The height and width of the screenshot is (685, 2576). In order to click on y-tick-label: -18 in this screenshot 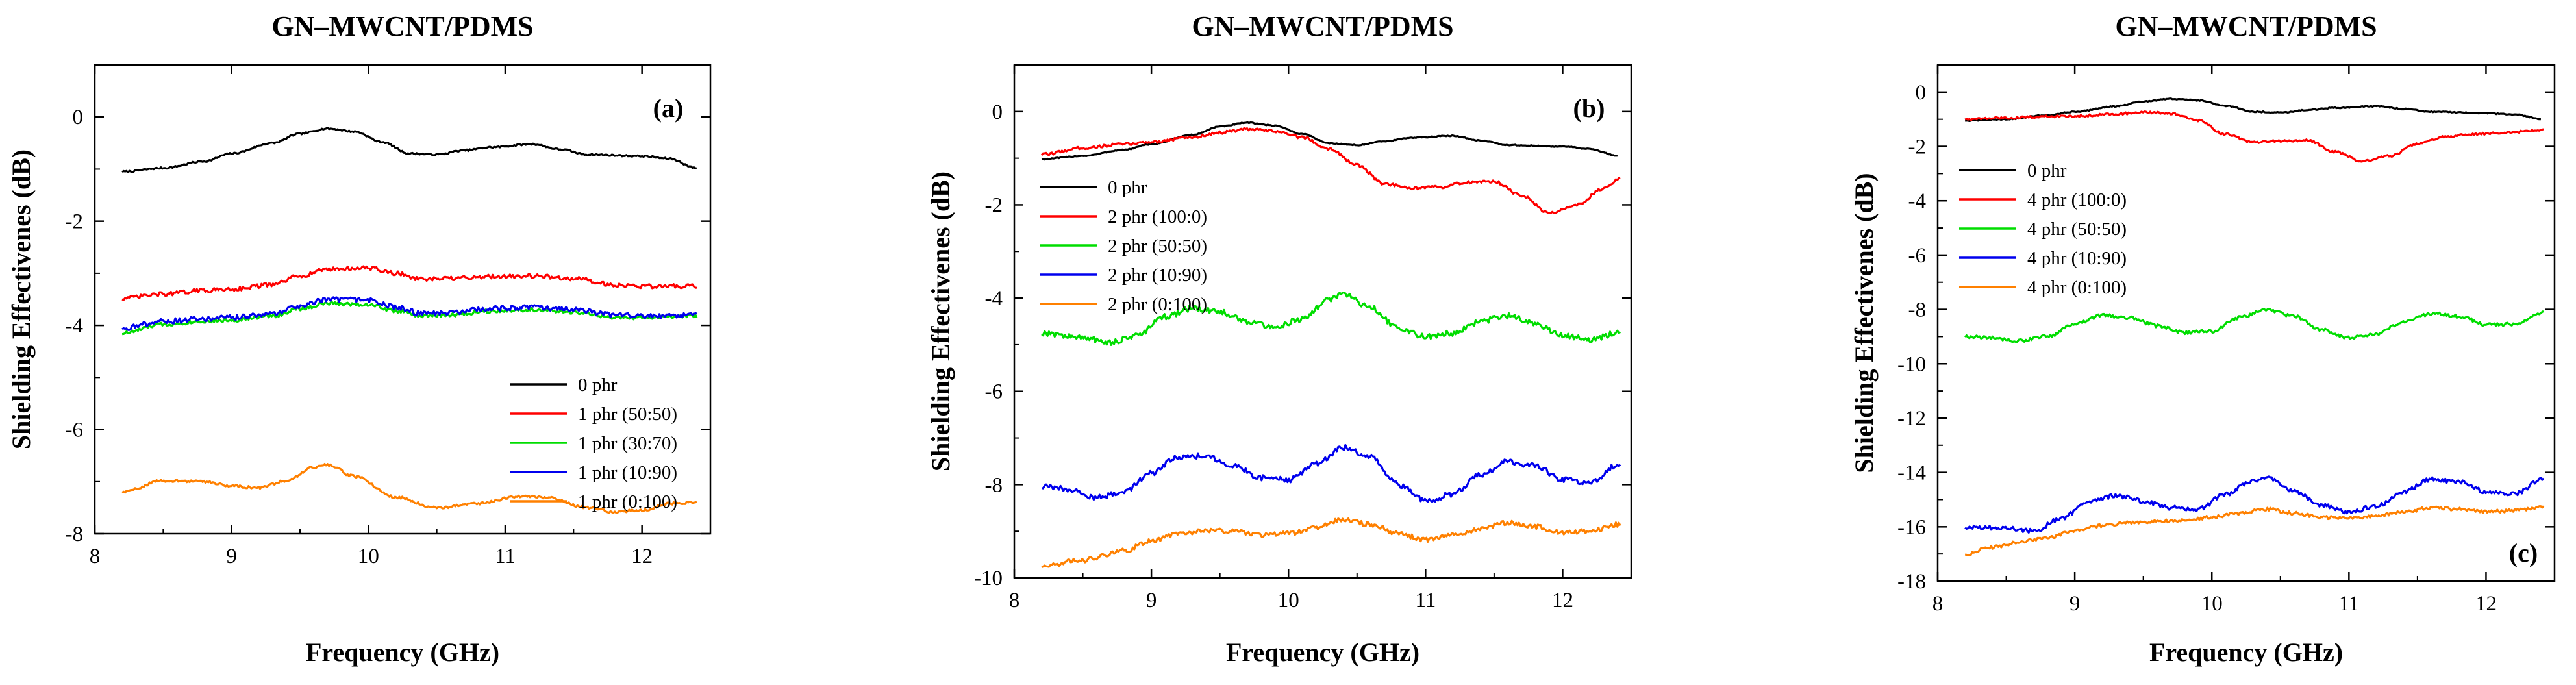, I will do `click(1911, 581)`.